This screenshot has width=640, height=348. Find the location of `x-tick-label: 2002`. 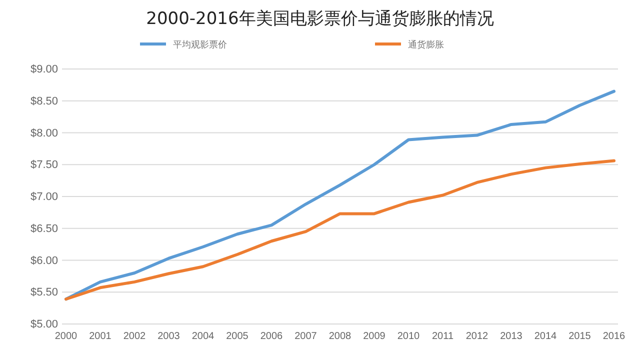

x-tick-label: 2002 is located at coordinates (134, 336).